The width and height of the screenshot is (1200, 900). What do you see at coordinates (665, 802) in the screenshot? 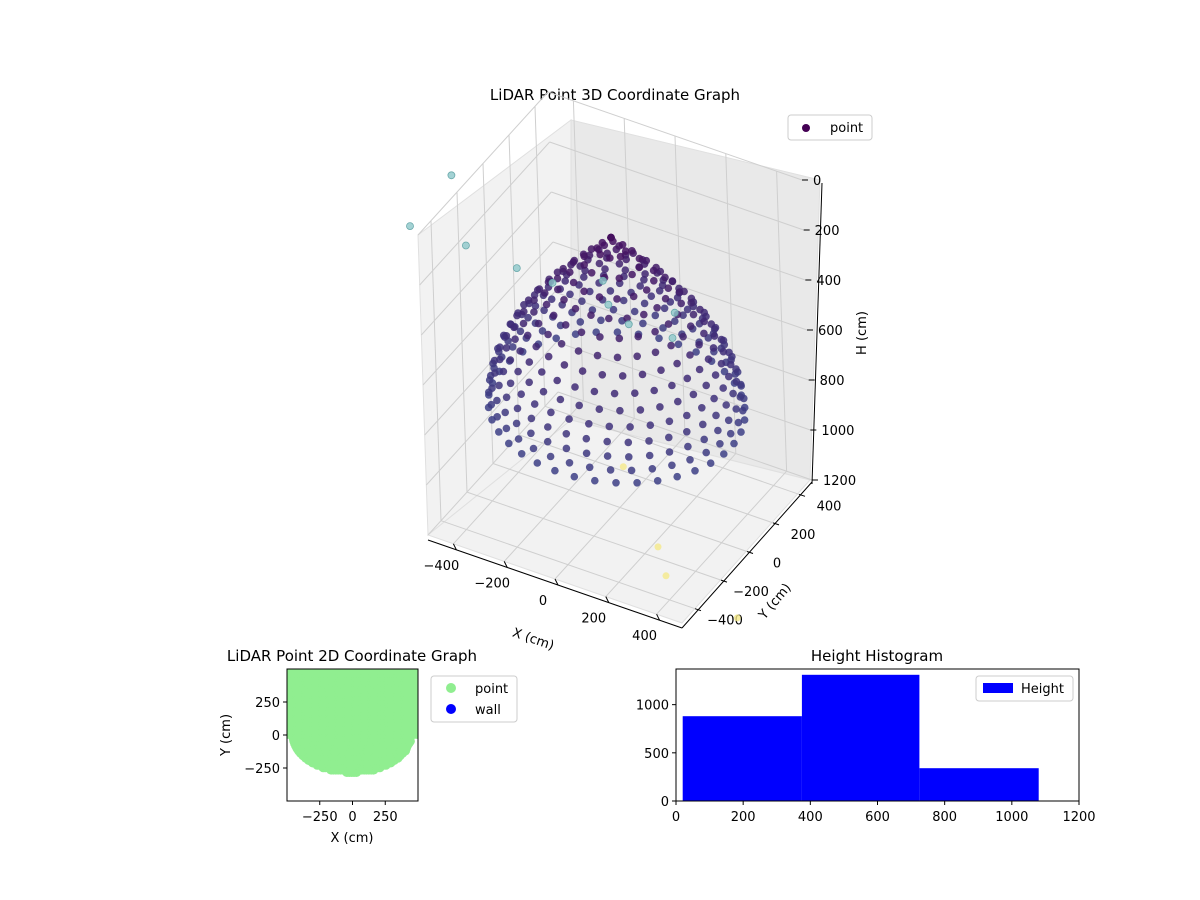
I see `histogram-y-tick-label: 0` at bounding box center [665, 802].